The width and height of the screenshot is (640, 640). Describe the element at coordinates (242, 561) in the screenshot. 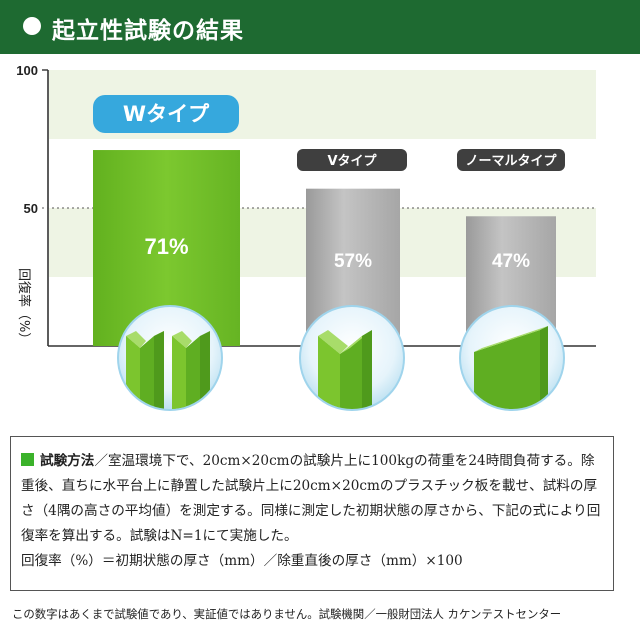

I see `method-formula: 回復率（%）＝初期状態の厚さ（mm）／除重直後の厚さ（mm）×100` at that location.